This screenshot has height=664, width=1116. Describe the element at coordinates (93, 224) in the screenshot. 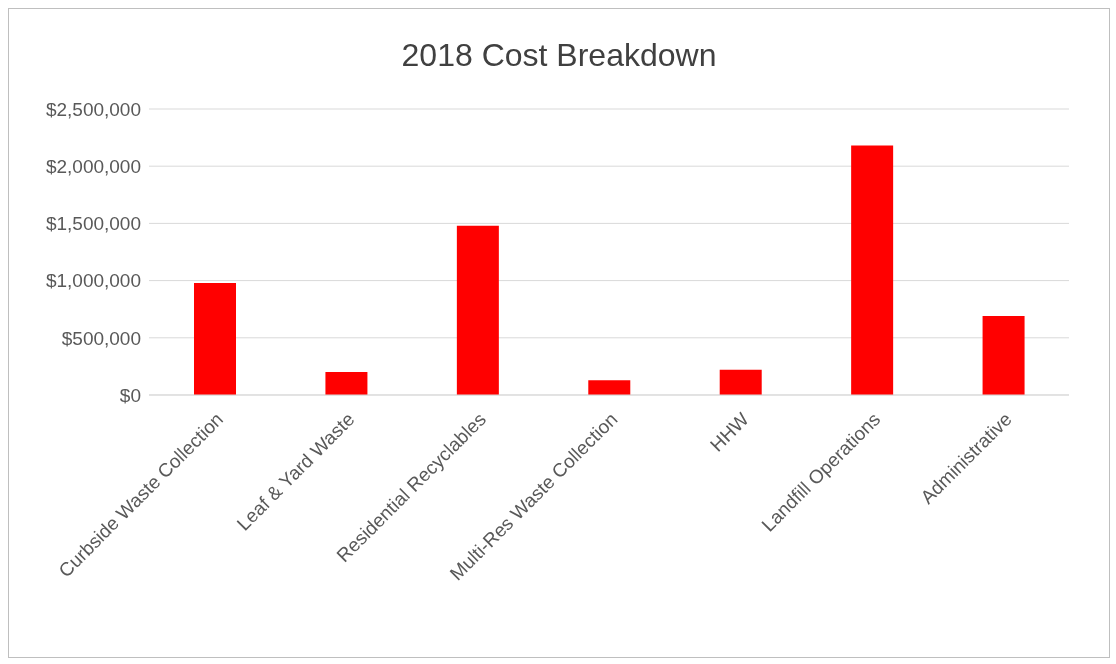

I see `y-tick-label: $1,500,000` at that location.